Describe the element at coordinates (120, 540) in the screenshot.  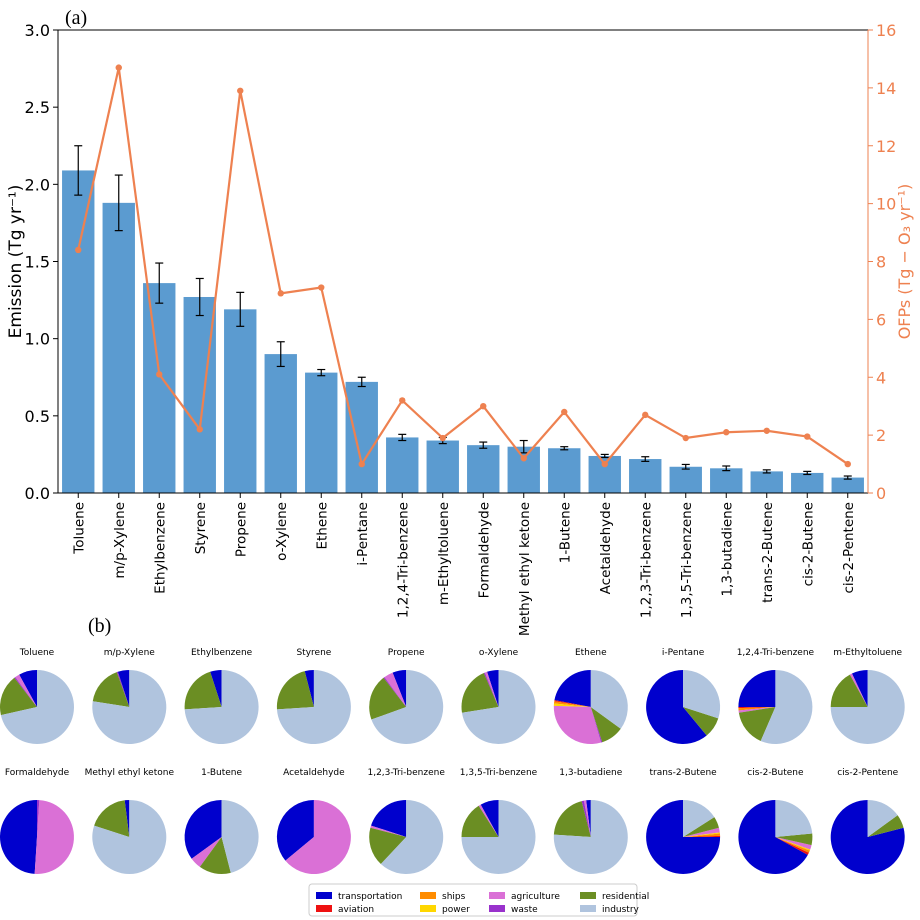
I see `x-tick-label: m/p-Xylene` at that location.